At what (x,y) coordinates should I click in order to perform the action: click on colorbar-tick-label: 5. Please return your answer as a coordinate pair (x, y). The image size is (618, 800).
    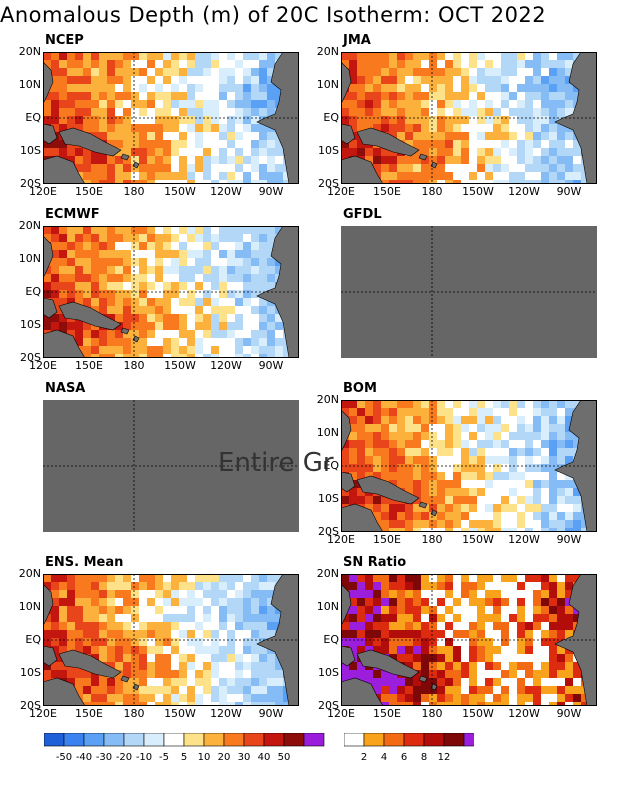
    Looking at the image, I should click on (184, 757).